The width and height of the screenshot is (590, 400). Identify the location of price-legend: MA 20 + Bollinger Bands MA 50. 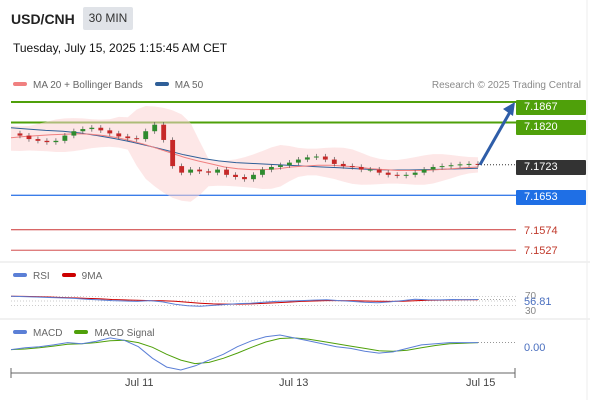
(108, 85).